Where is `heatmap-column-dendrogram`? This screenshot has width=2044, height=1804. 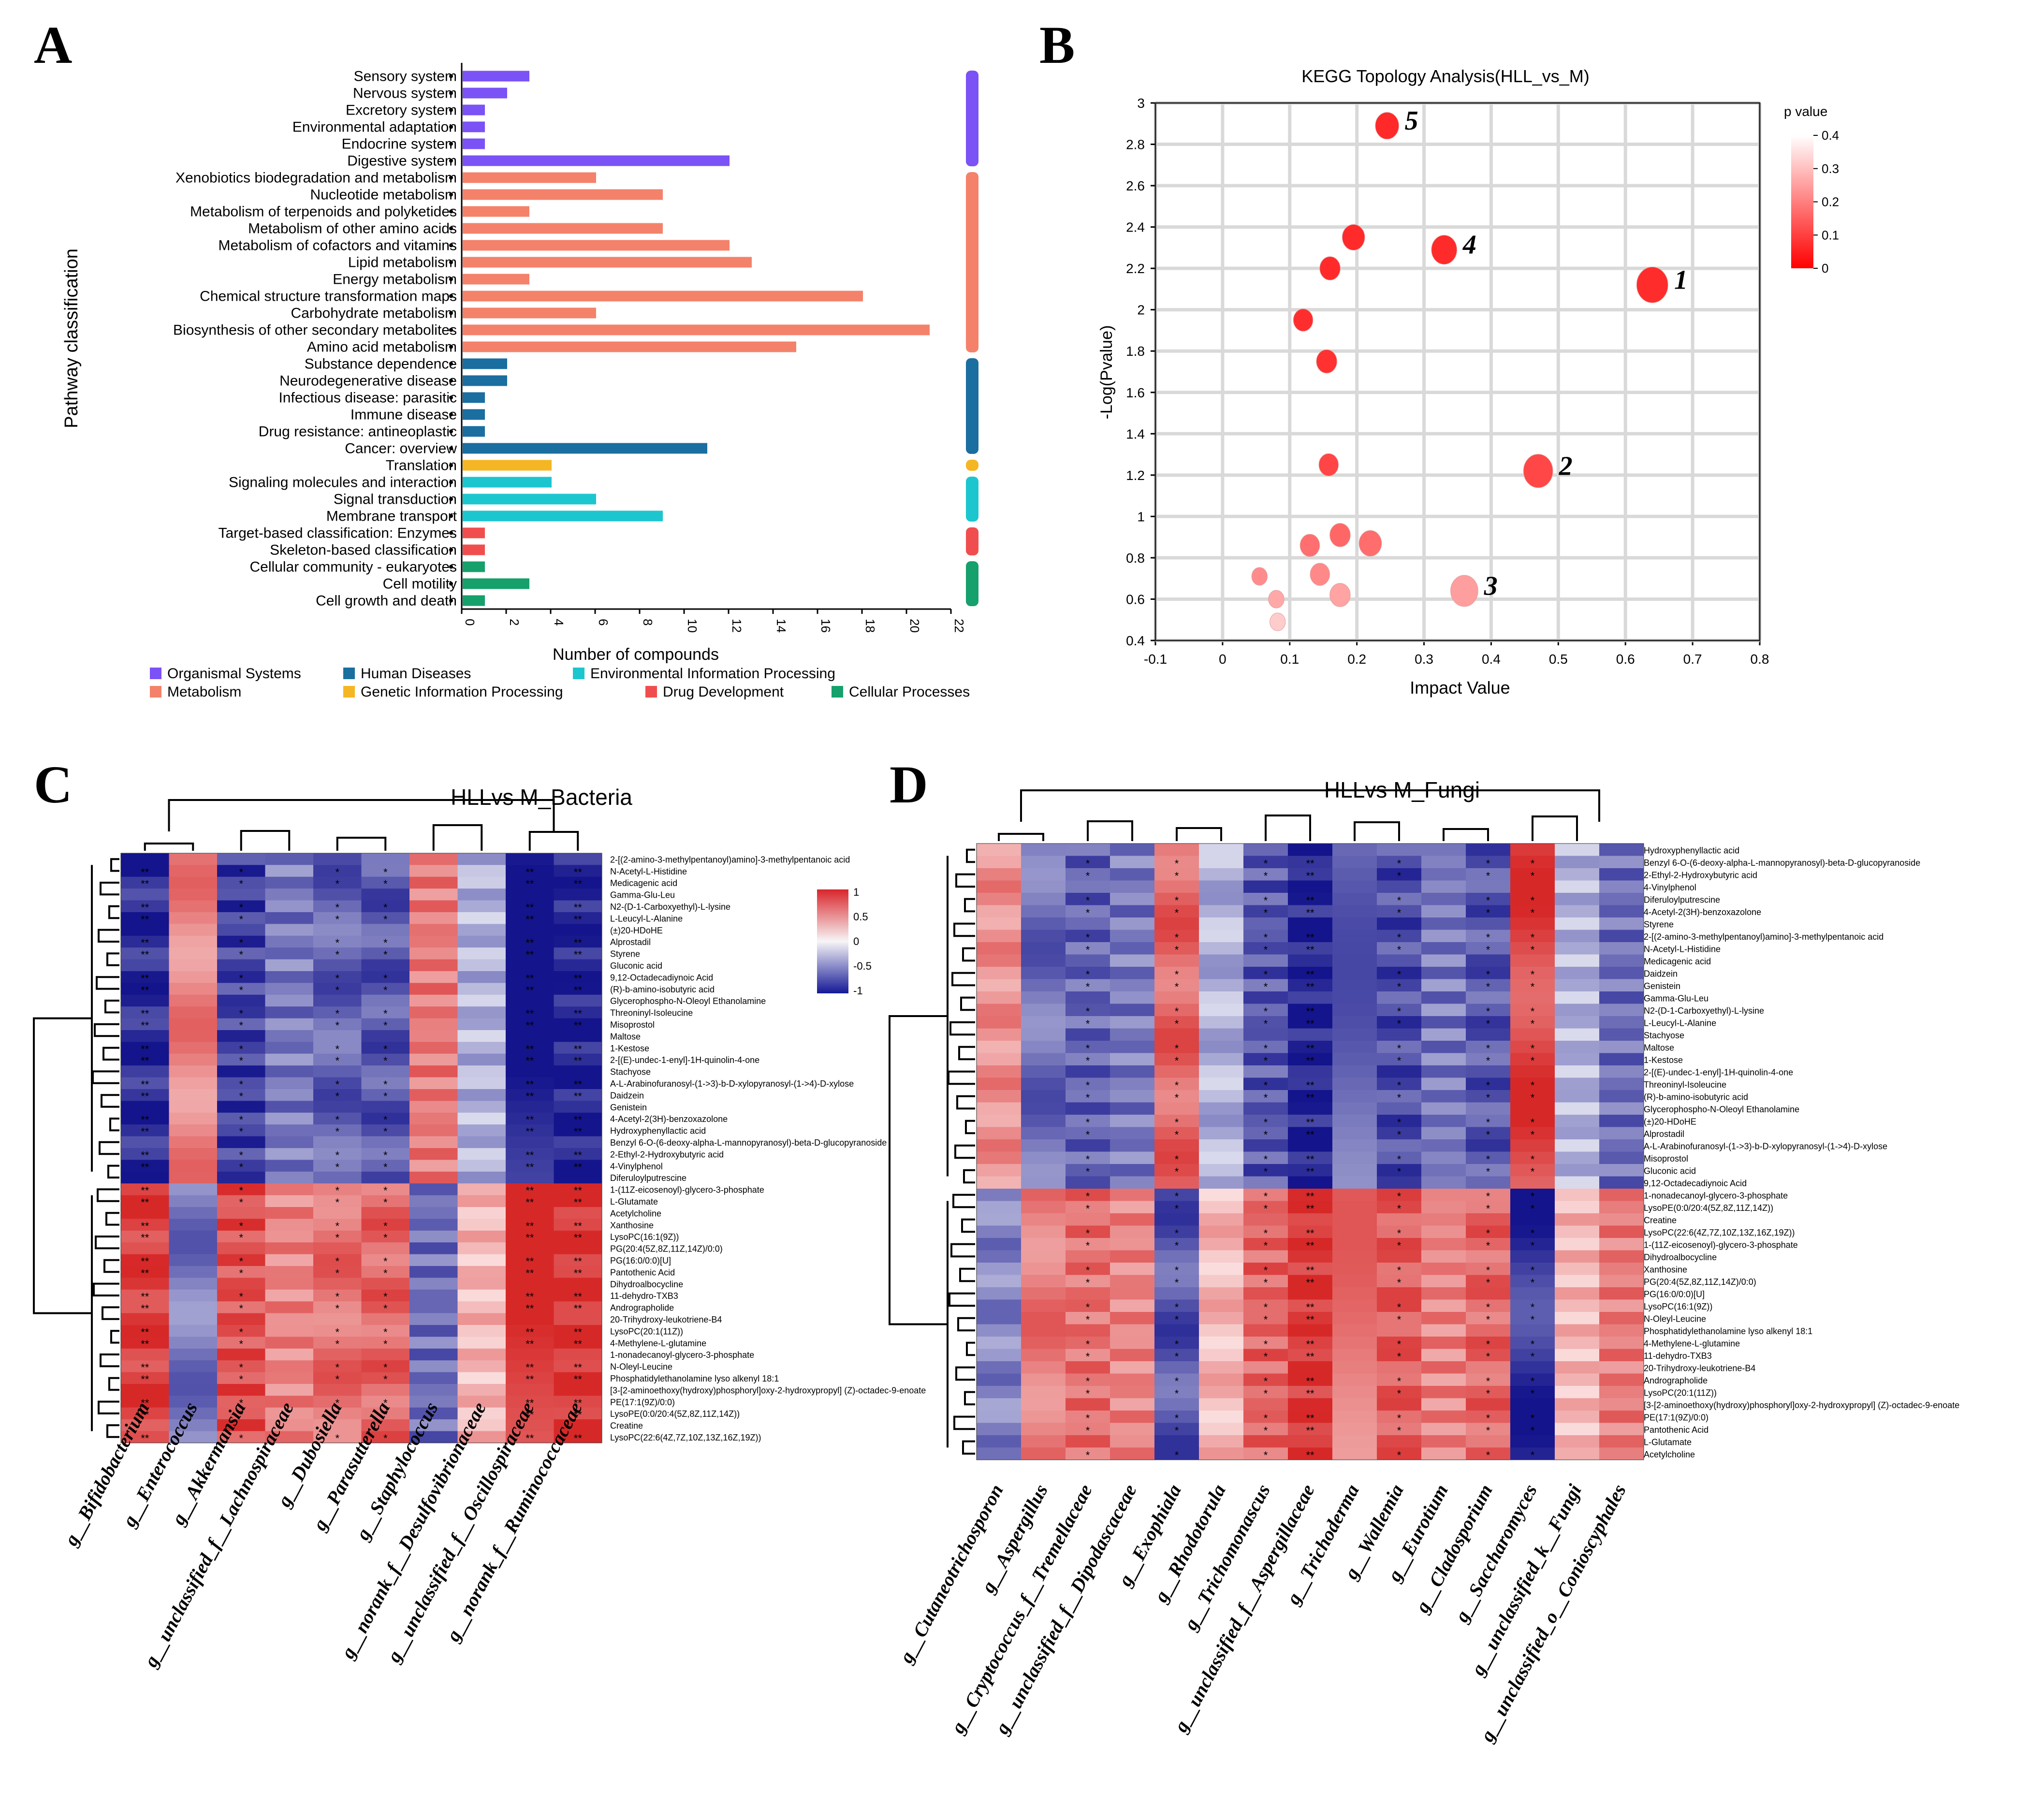
heatmap-column-dendrogram is located at coordinates (553, 841).